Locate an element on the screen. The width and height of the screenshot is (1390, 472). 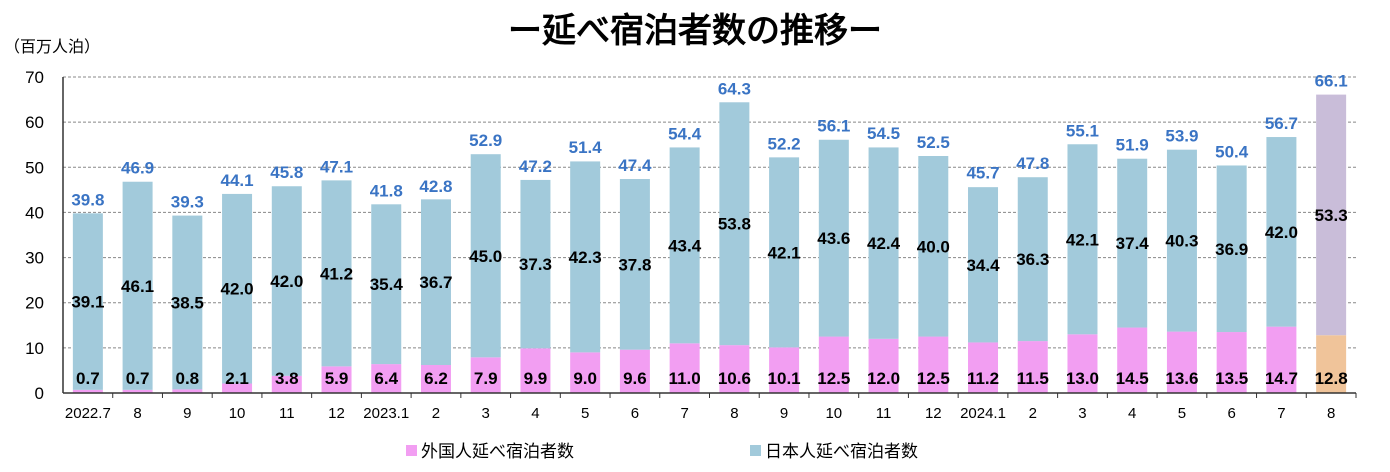
x-tick-label: 5 is located at coordinates (1182, 413).